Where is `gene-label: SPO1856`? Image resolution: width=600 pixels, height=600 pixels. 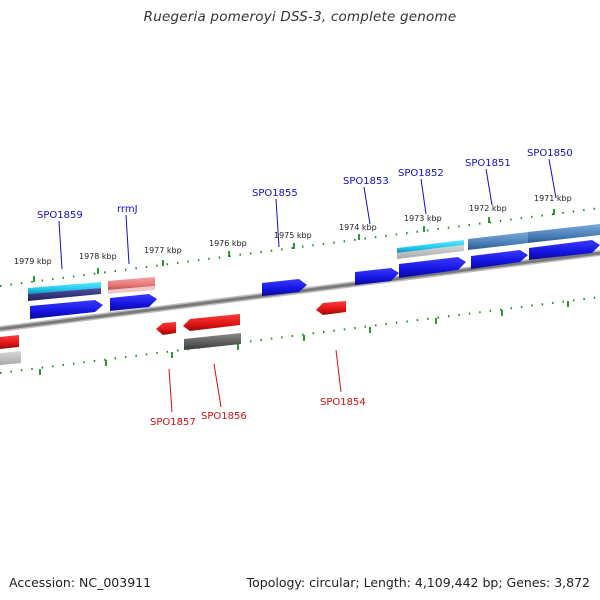 gene-label: SPO1856 is located at coordinates (224, 416).